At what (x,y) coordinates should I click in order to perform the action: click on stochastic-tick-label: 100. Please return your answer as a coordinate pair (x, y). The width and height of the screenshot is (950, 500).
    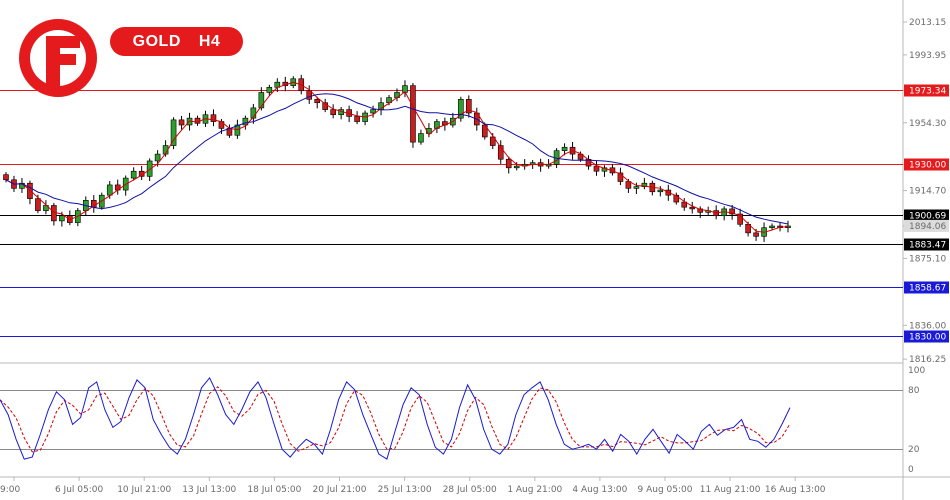
    Looking at the image, I should click on (916, 371).